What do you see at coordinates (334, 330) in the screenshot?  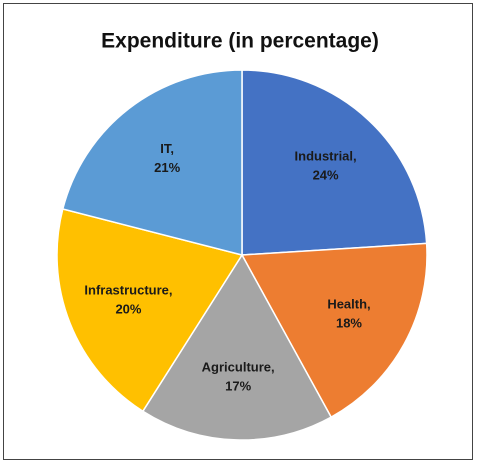 I see `pie-slice` at bounding box center [334, 330].